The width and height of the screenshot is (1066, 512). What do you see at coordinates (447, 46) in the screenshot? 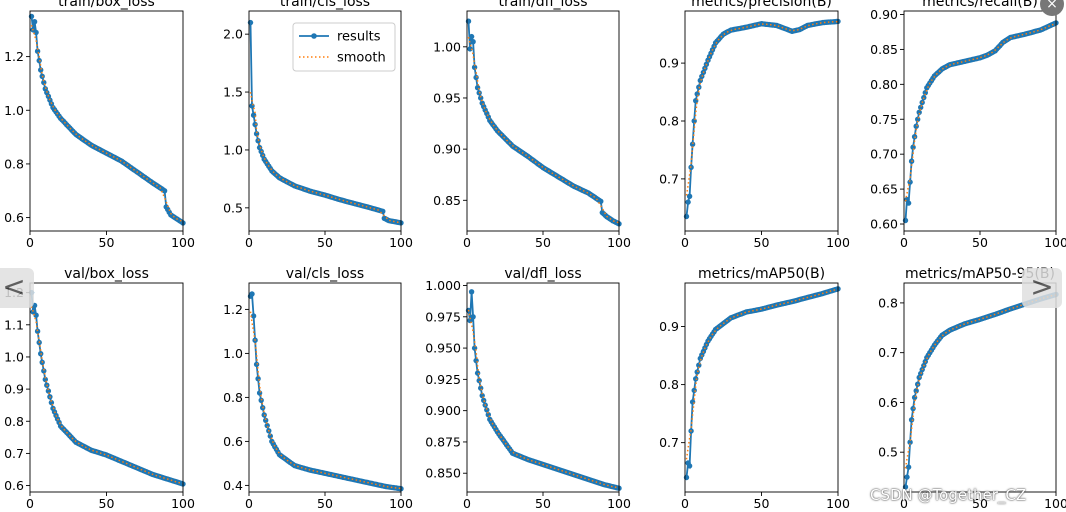
I see `y-tick-label: 1.00` at bounding box center [447, 46].